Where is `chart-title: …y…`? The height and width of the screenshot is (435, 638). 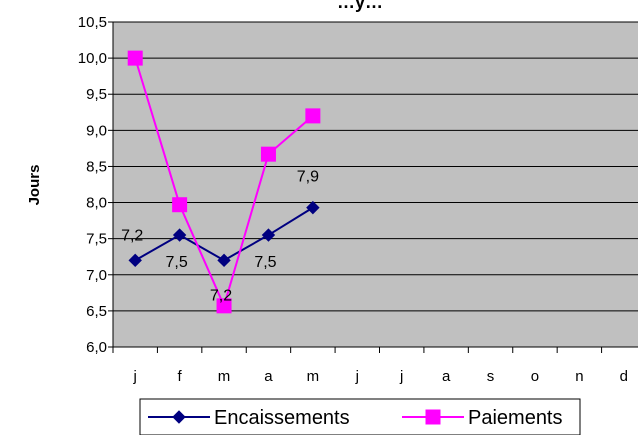 chart-title: …y… is located at coordinates (360, 6).